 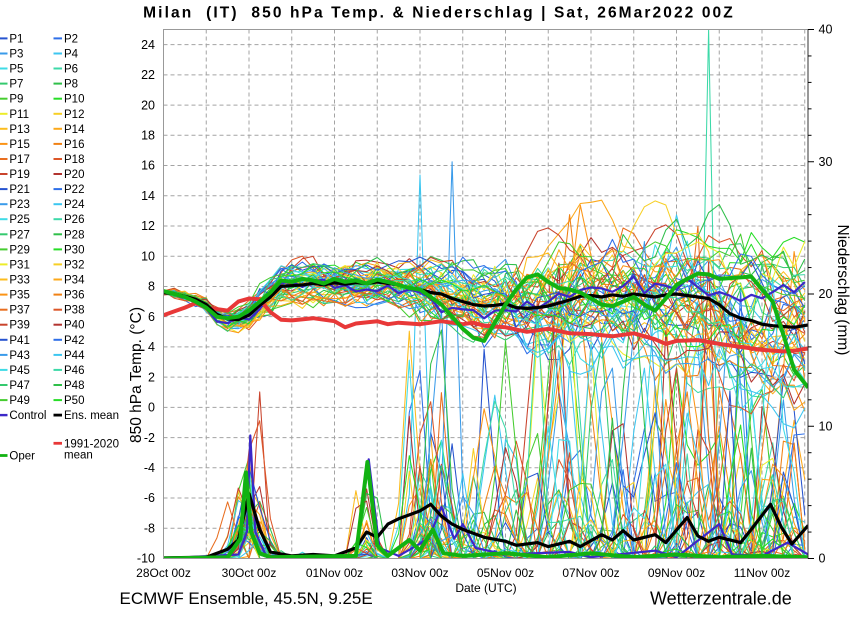 What do you see at coordinates (74, 160) in the screenshot?
I see `svg-text: P18` at bounding box center [74, 160].